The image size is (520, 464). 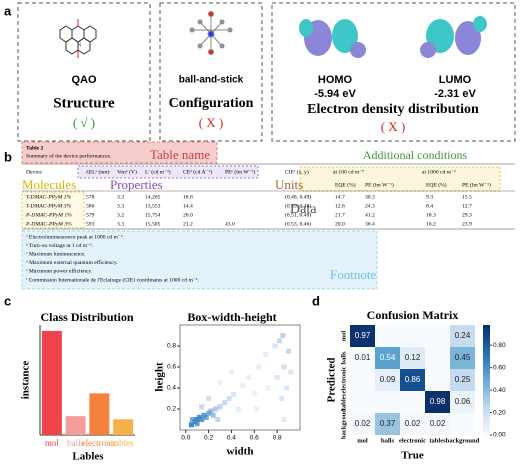 I want to click on table-cell: 14.7, so click(x=340, y=197).